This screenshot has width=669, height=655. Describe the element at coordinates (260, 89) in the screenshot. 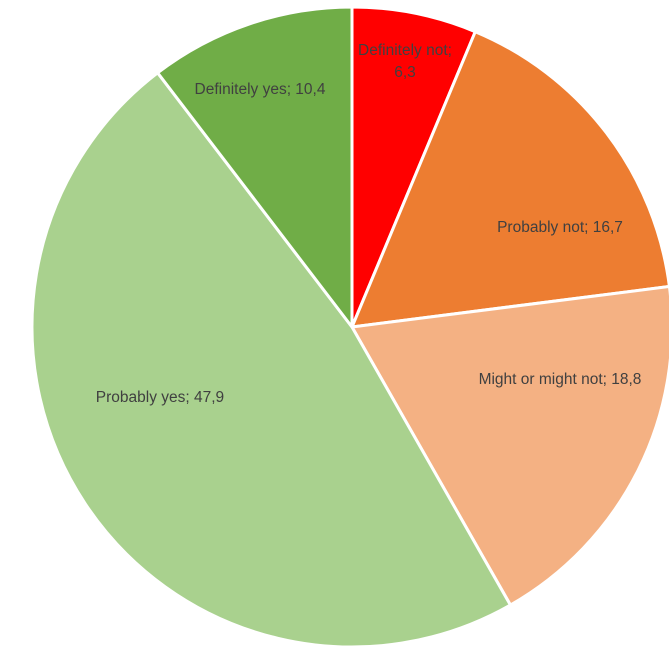

I see `data-label: Definitely yes; 10,4` at that location.